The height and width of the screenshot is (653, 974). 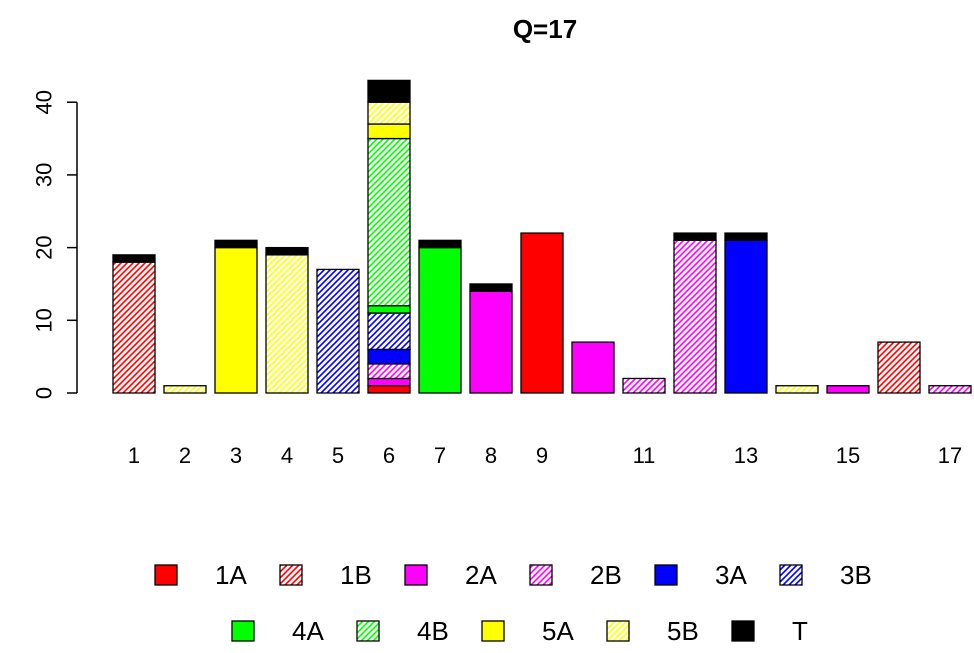 What do you see at coordinates (644, 455) in the screenshot?
I see `x-tick-label: 11` at bounding box center [644, 455].